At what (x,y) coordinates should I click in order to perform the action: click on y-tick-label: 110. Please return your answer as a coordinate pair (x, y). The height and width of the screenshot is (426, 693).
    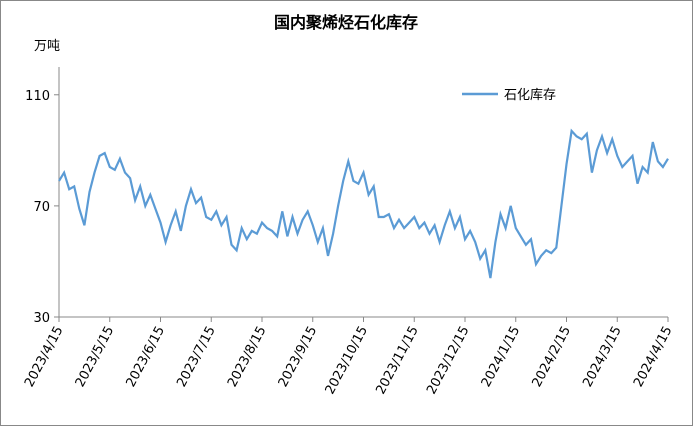
    Looking at the image, I should click on (37, 96).